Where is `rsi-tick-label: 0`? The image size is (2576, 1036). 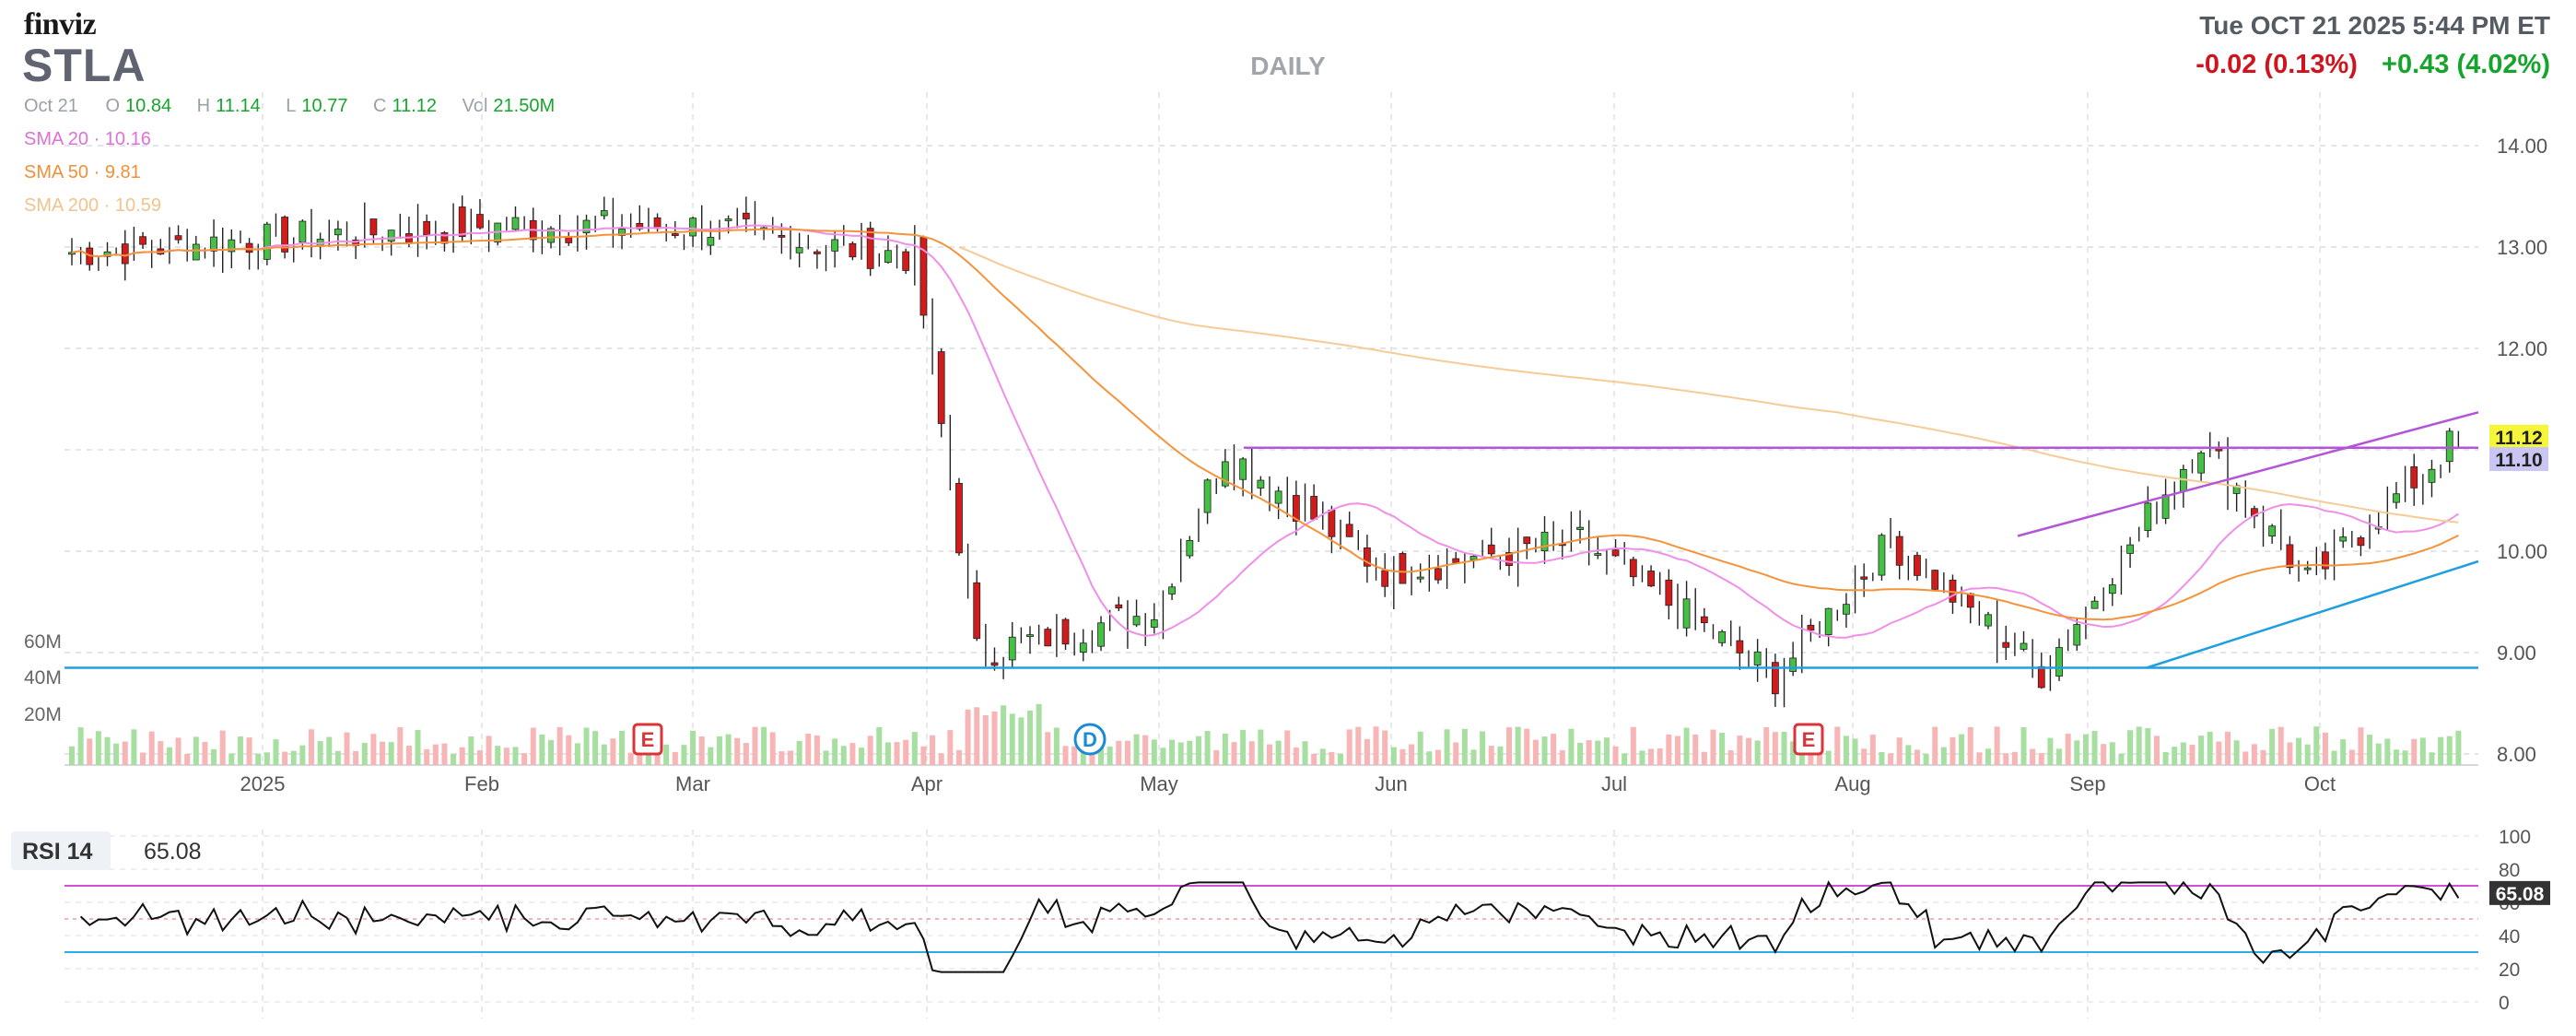 rsi-tick-label: 0 is located at coordinates (2504, 1004).